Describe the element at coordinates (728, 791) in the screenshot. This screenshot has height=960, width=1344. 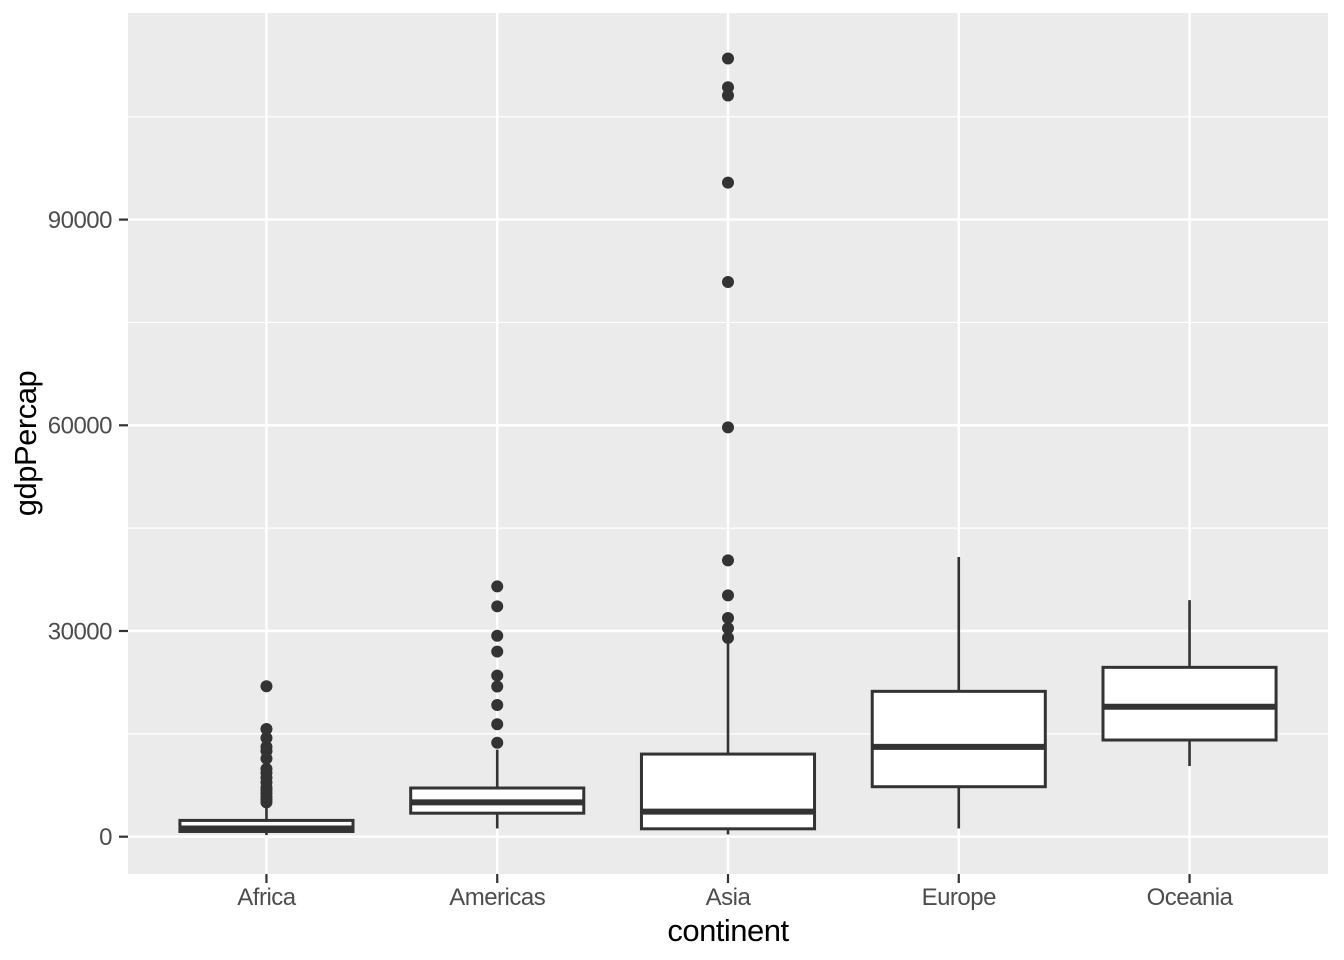
I see `boxplot-asia-box` at that location.